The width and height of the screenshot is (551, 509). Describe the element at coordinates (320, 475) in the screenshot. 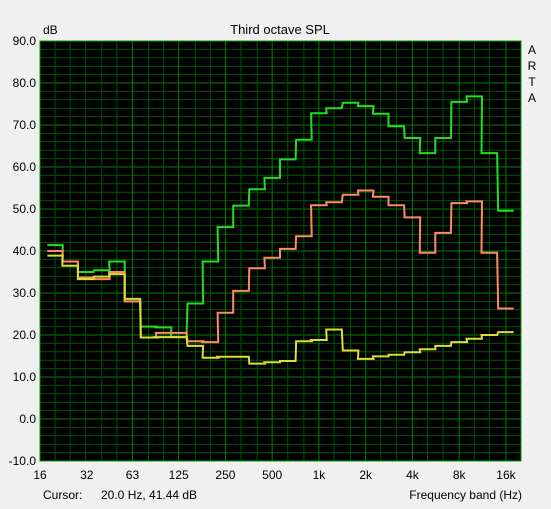

I see `x-tick-label: 1k` at that location.